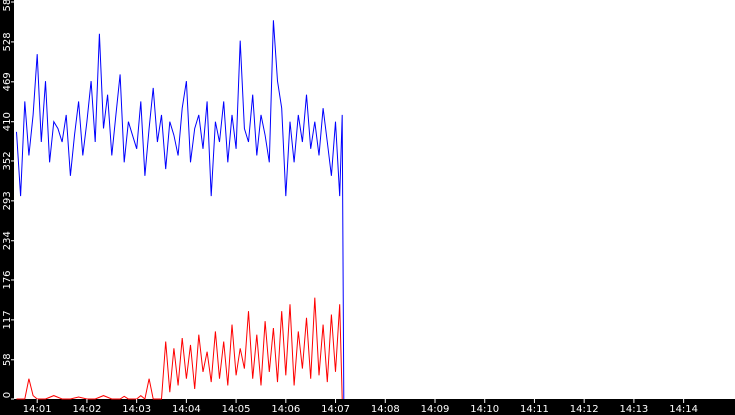 This screenshot has height=415, width=735. I want to click on y-tick-label: 352, so click(7, 160).